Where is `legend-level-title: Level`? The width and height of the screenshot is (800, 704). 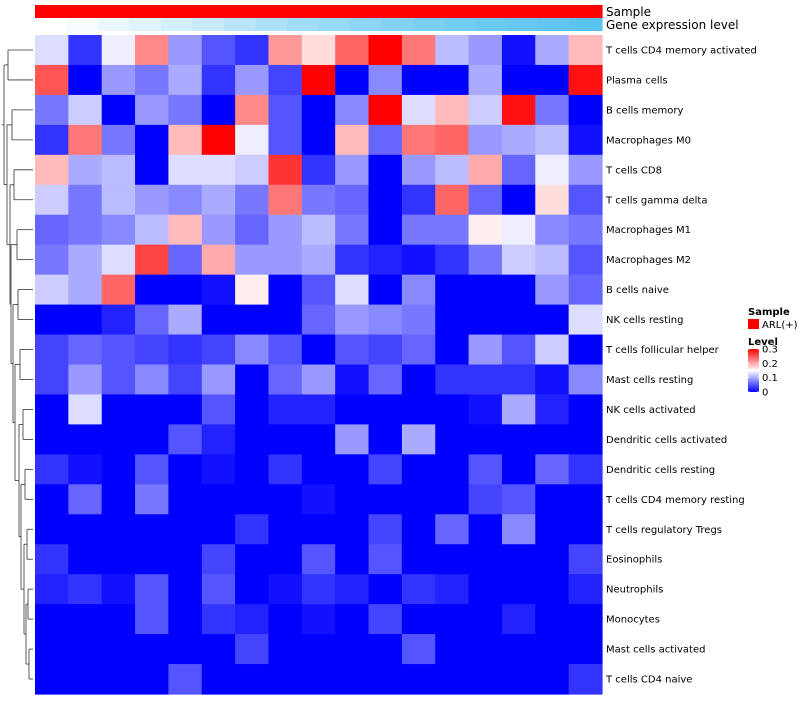 legend-level-title: Level is located at coordinates (763, 342).